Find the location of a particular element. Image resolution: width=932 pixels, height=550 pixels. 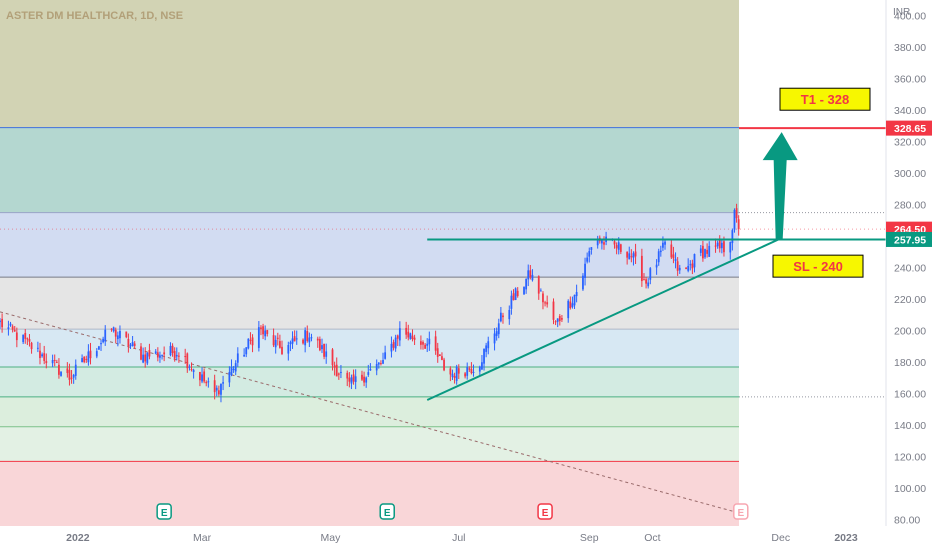

price-tick-label: 380.00 is located at coordinates (910, 48).